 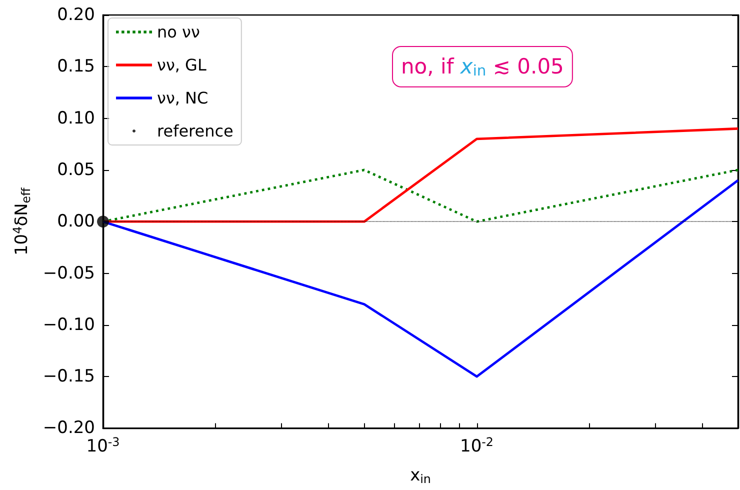 I want to click on y-tick-label: 0.05, so click(x=76, y=170).